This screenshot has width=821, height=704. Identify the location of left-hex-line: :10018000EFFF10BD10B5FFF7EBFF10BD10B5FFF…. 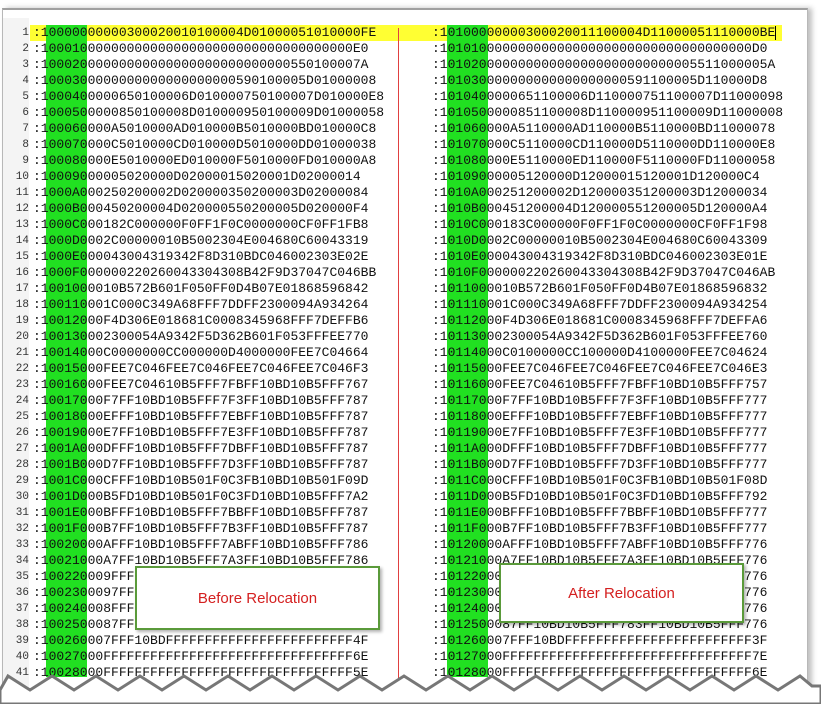
(201, 416).